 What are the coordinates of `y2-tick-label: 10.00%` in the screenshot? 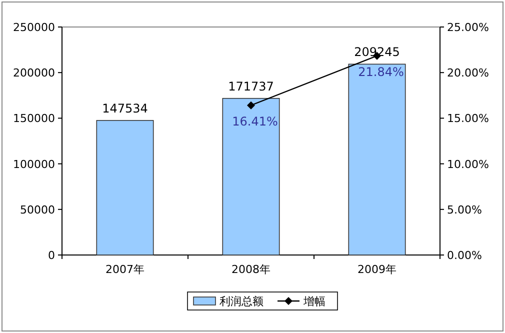 It's located at (468, 164).